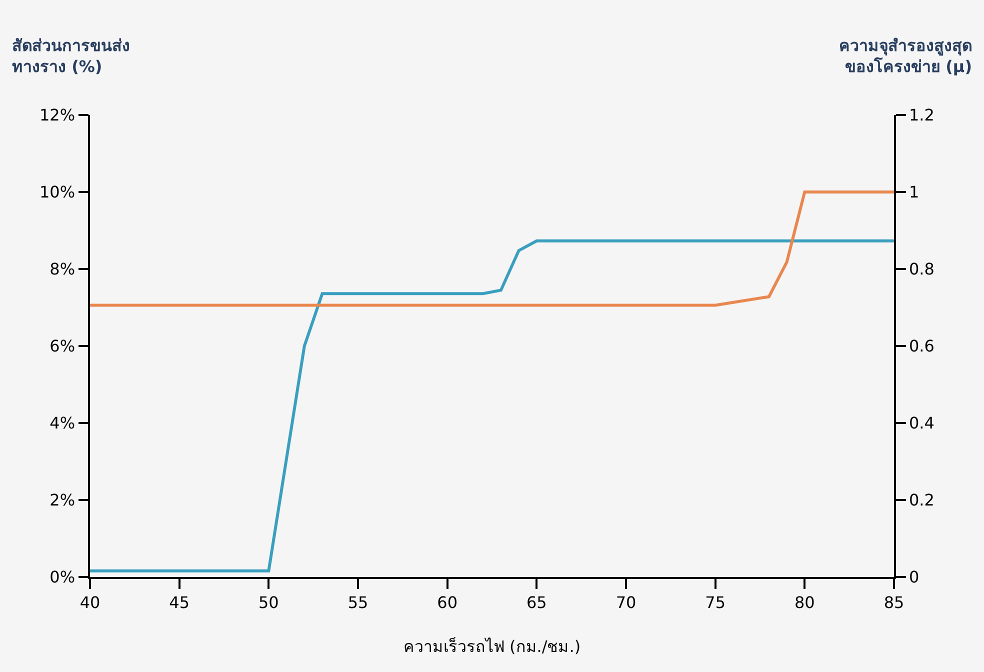 This screenshot has width=984, height=672. I want to click on y-tick-label: 6%, so click(63, 346).